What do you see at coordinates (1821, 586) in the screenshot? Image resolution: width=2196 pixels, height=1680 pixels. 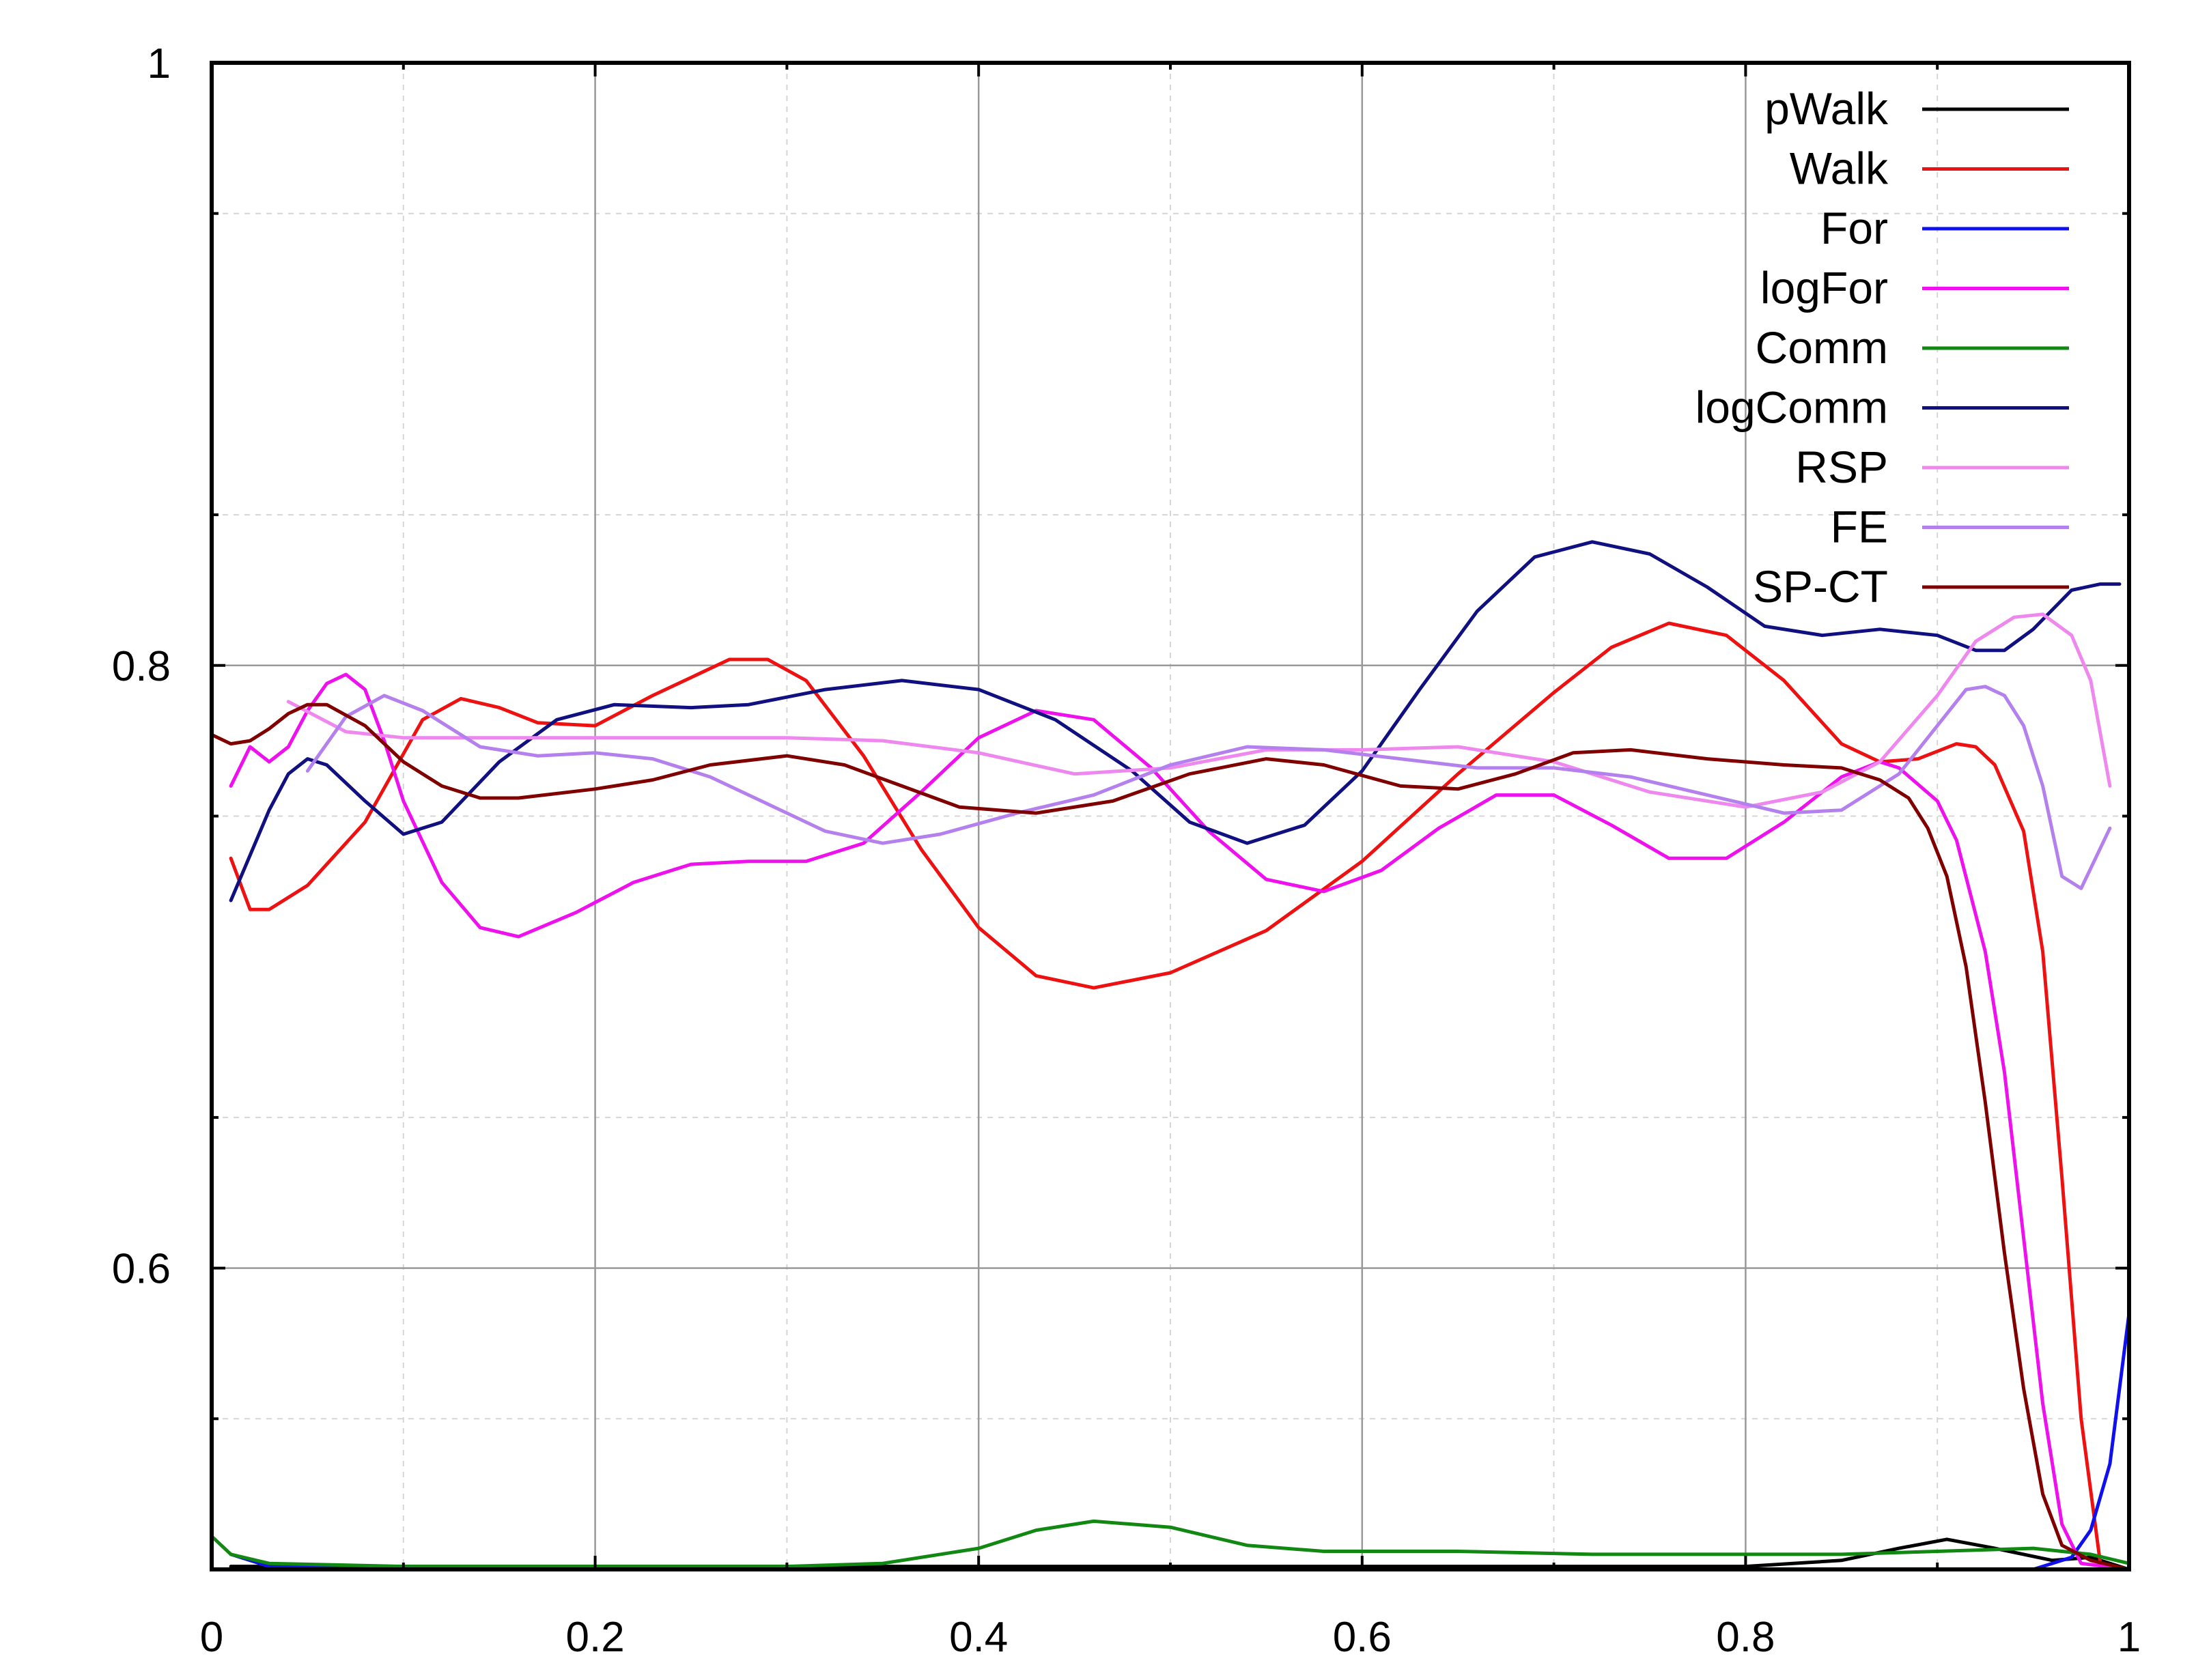 I see `legend-label: SP-CT` at bounding box center [1821, 586].